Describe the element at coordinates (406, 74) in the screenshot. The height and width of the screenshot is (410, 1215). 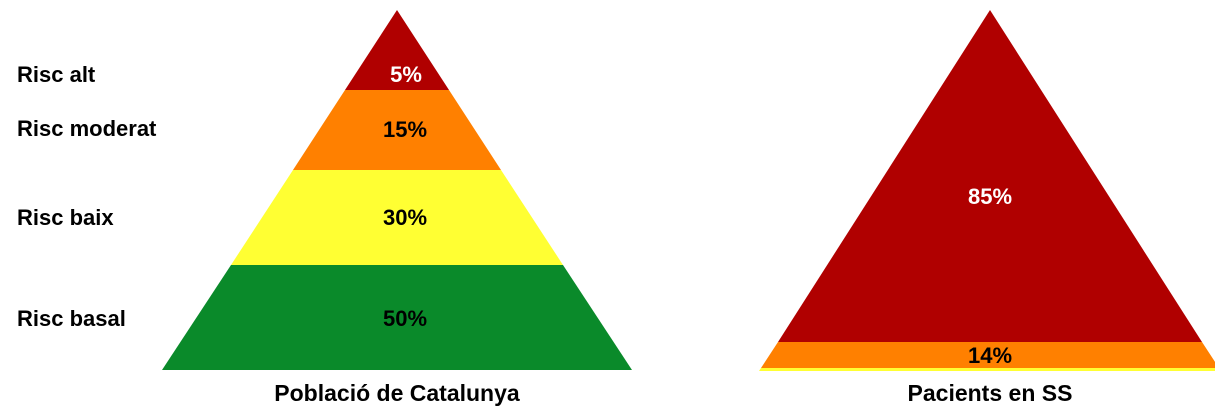
I see `level-label: 5%` at that location.